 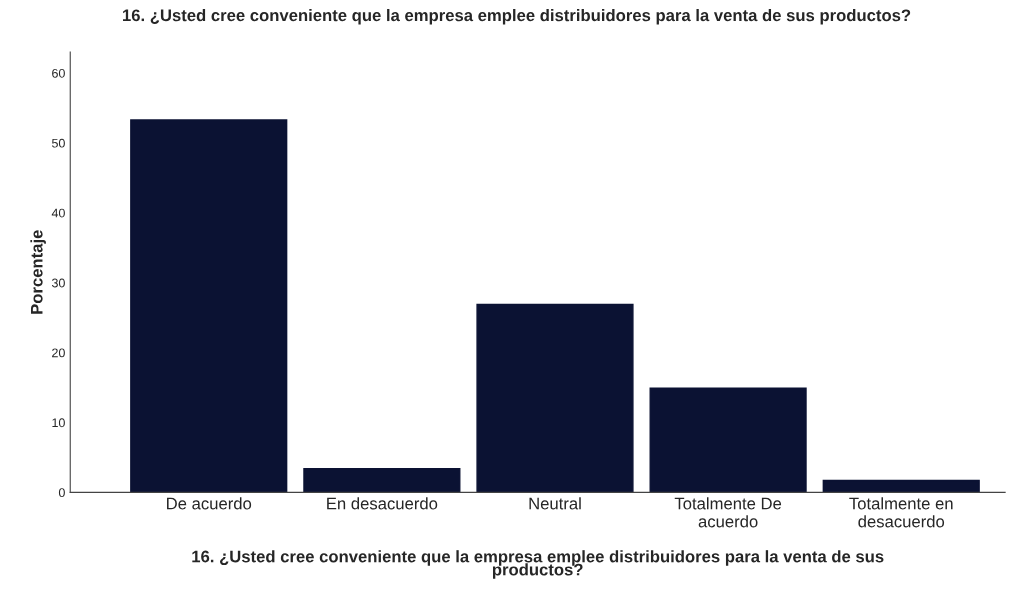 I want to click on x-tick-label: Totalmente en desacuerdo, so click(x=901, y=512).